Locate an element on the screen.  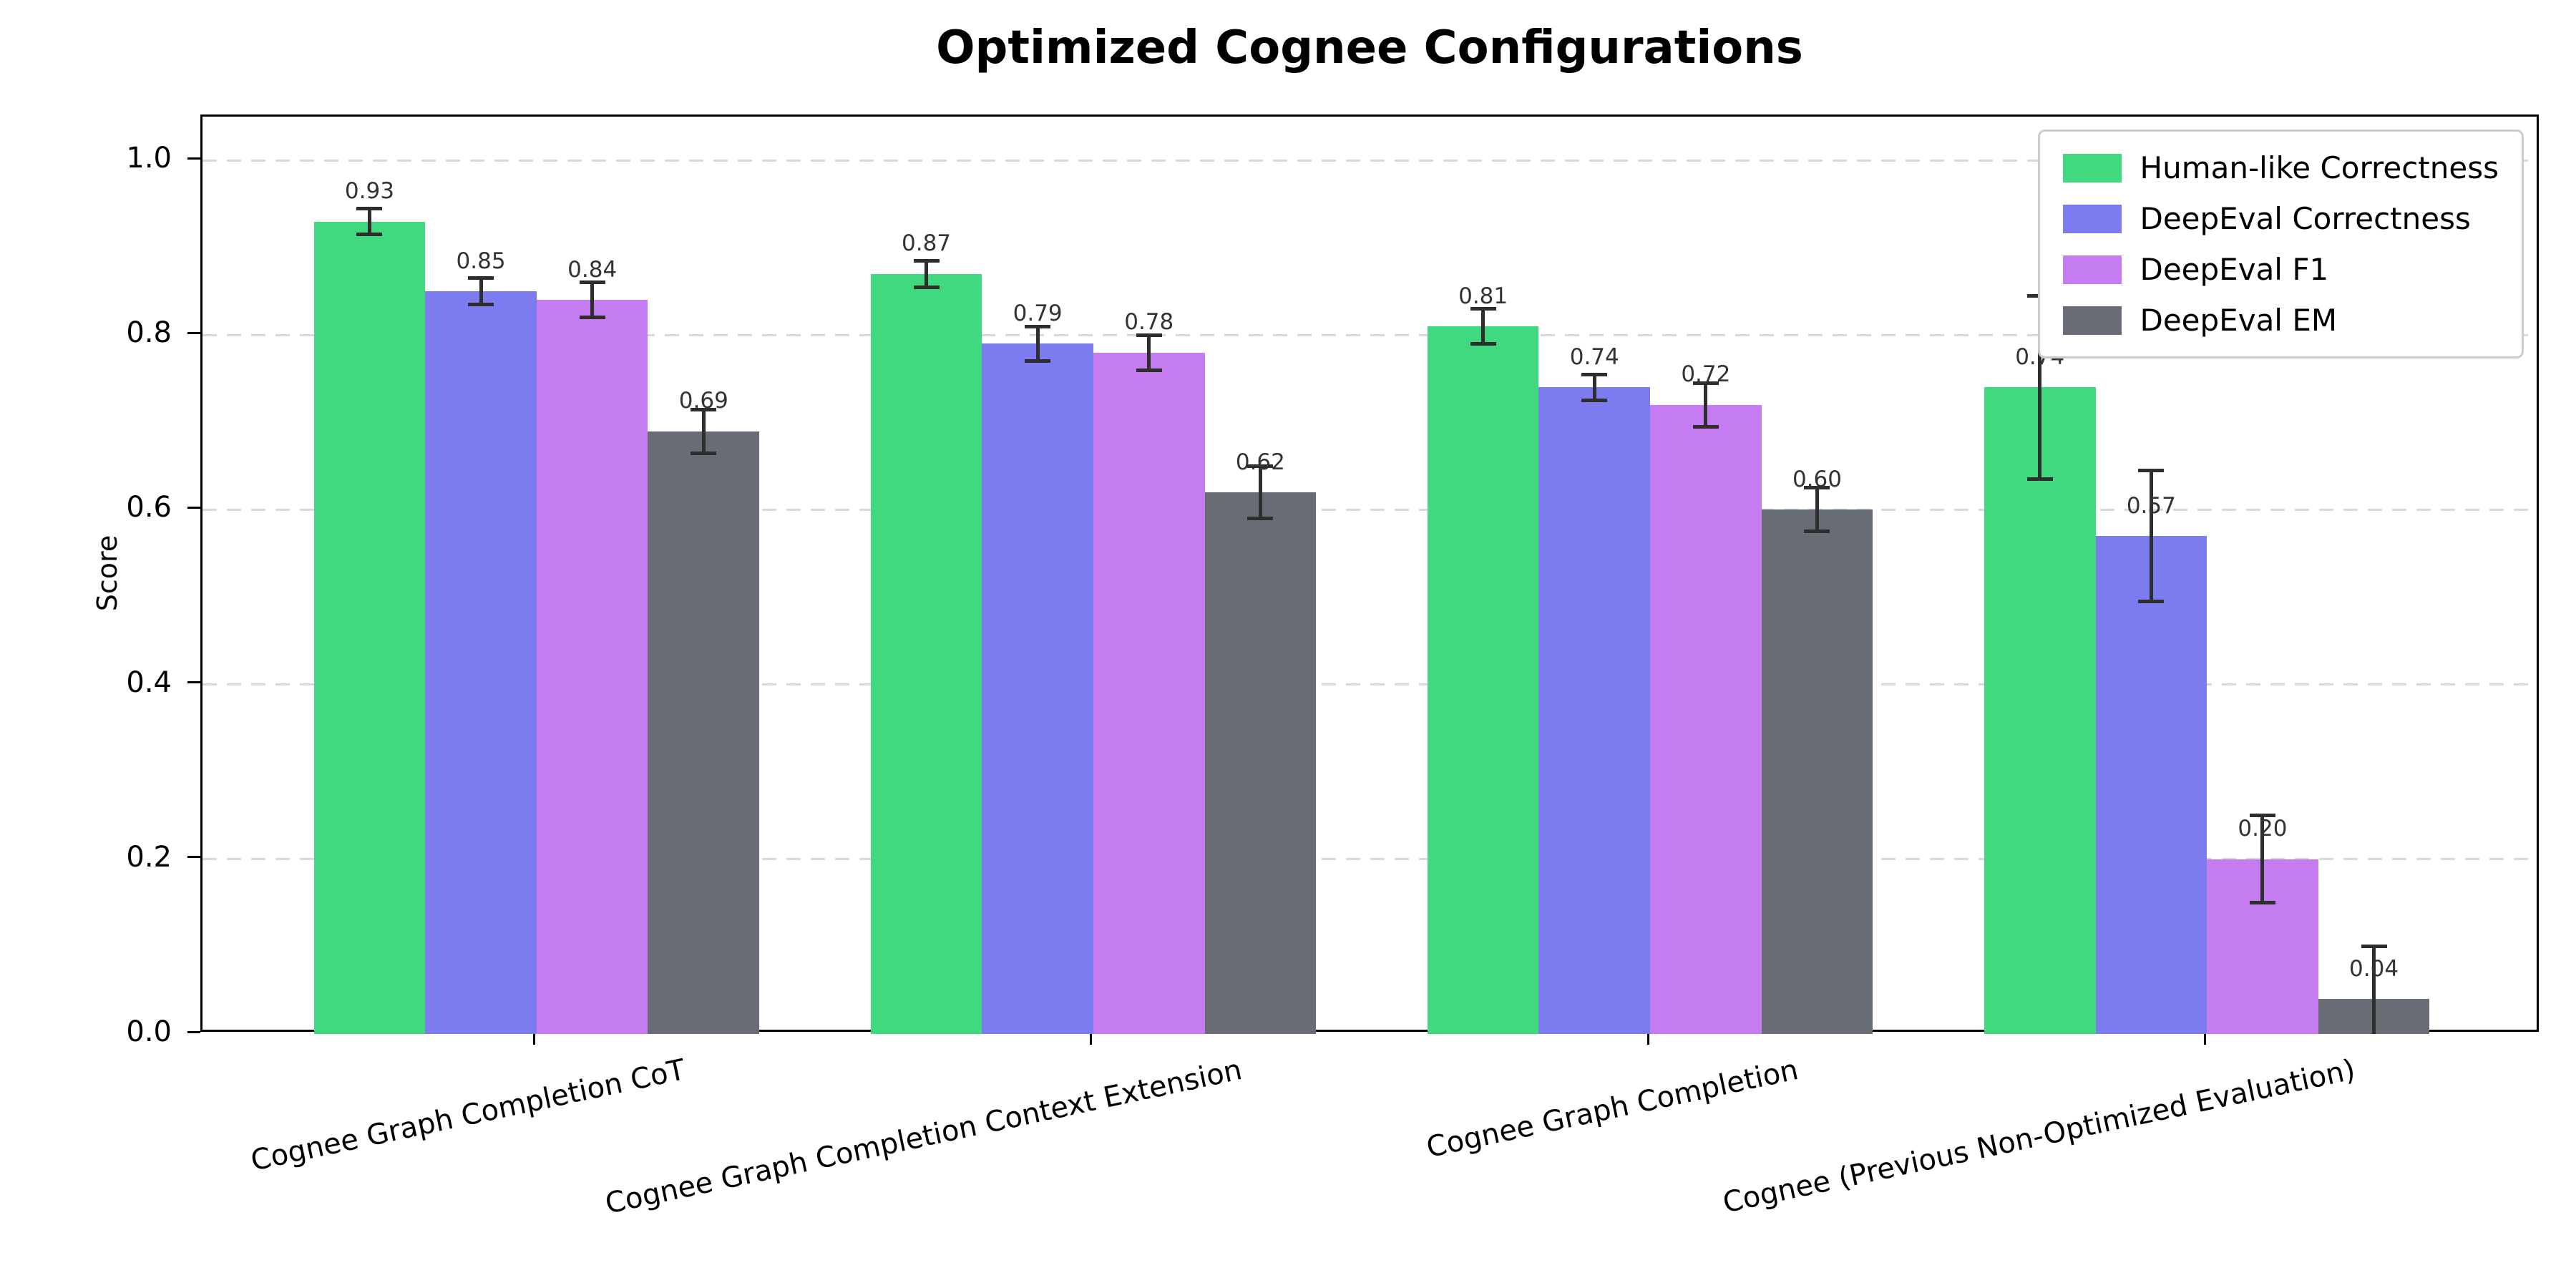
y-tick-label: 0.8 is located at coordinates (149, 333).